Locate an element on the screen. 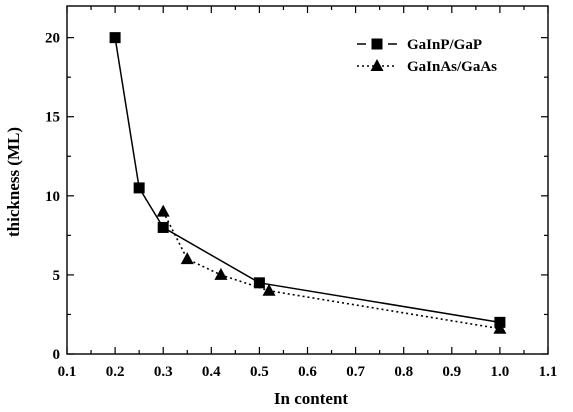  x-tick-label: 0.5 is located at coordinates (259, 372).